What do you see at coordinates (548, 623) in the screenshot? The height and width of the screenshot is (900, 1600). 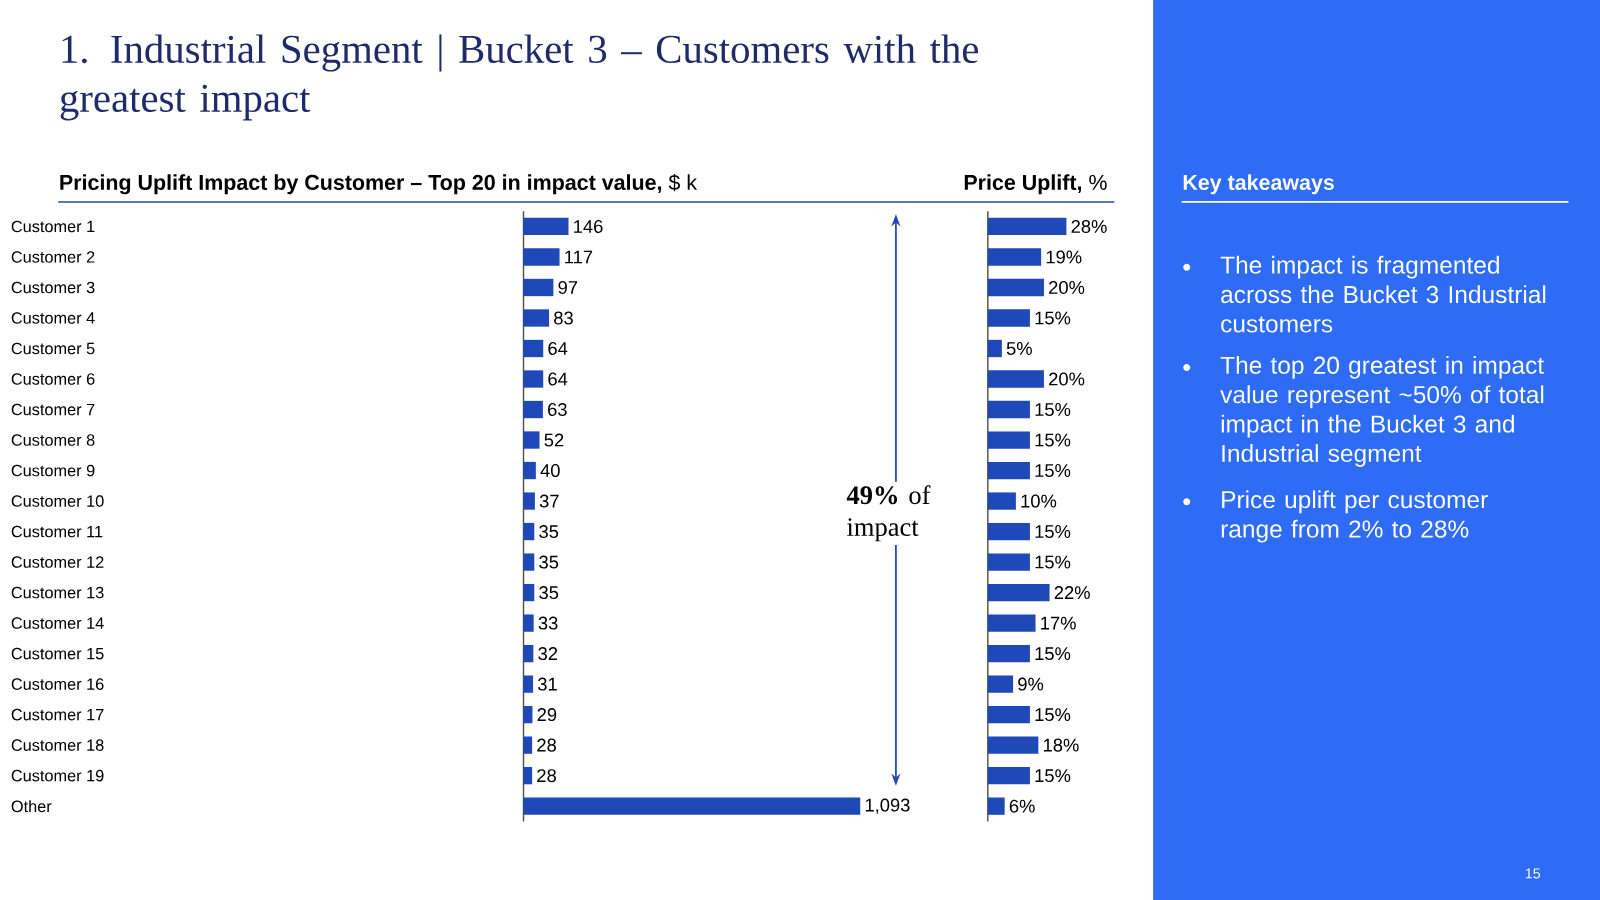 I see `data-label: 33` at bounding box center [548, 623].